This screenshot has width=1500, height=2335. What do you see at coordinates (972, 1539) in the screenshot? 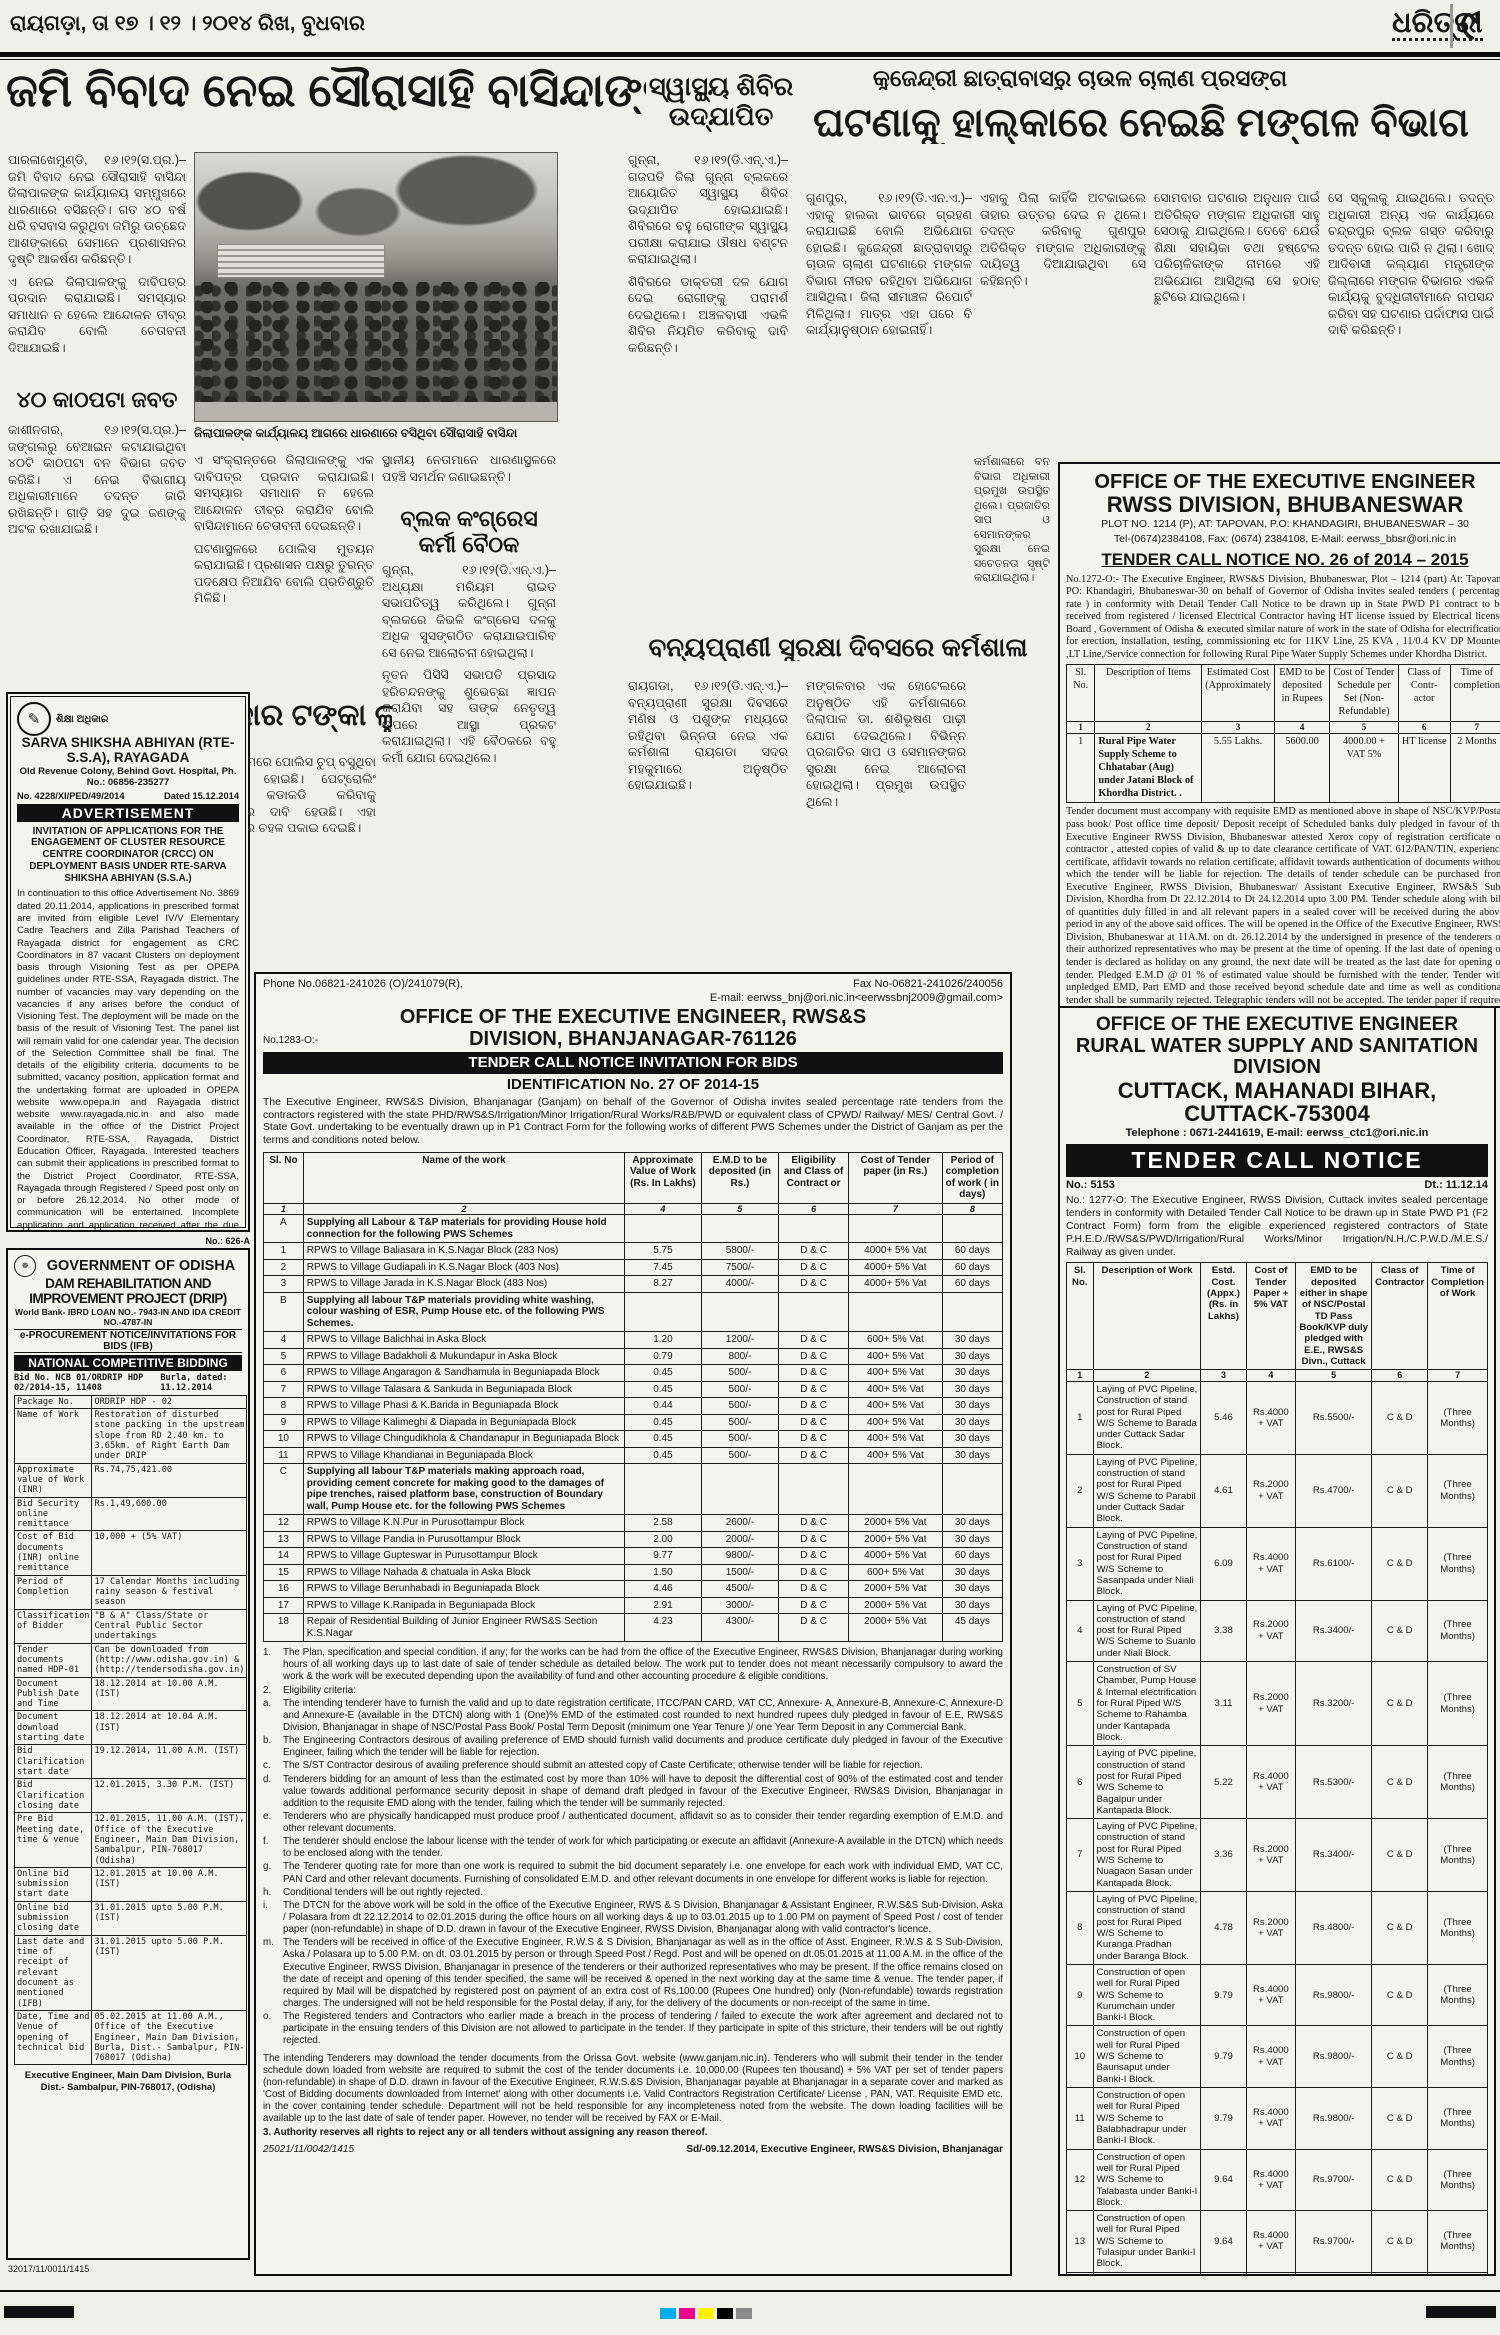
I see `cell-period: 30 days` at bounding box center [972, 1539].